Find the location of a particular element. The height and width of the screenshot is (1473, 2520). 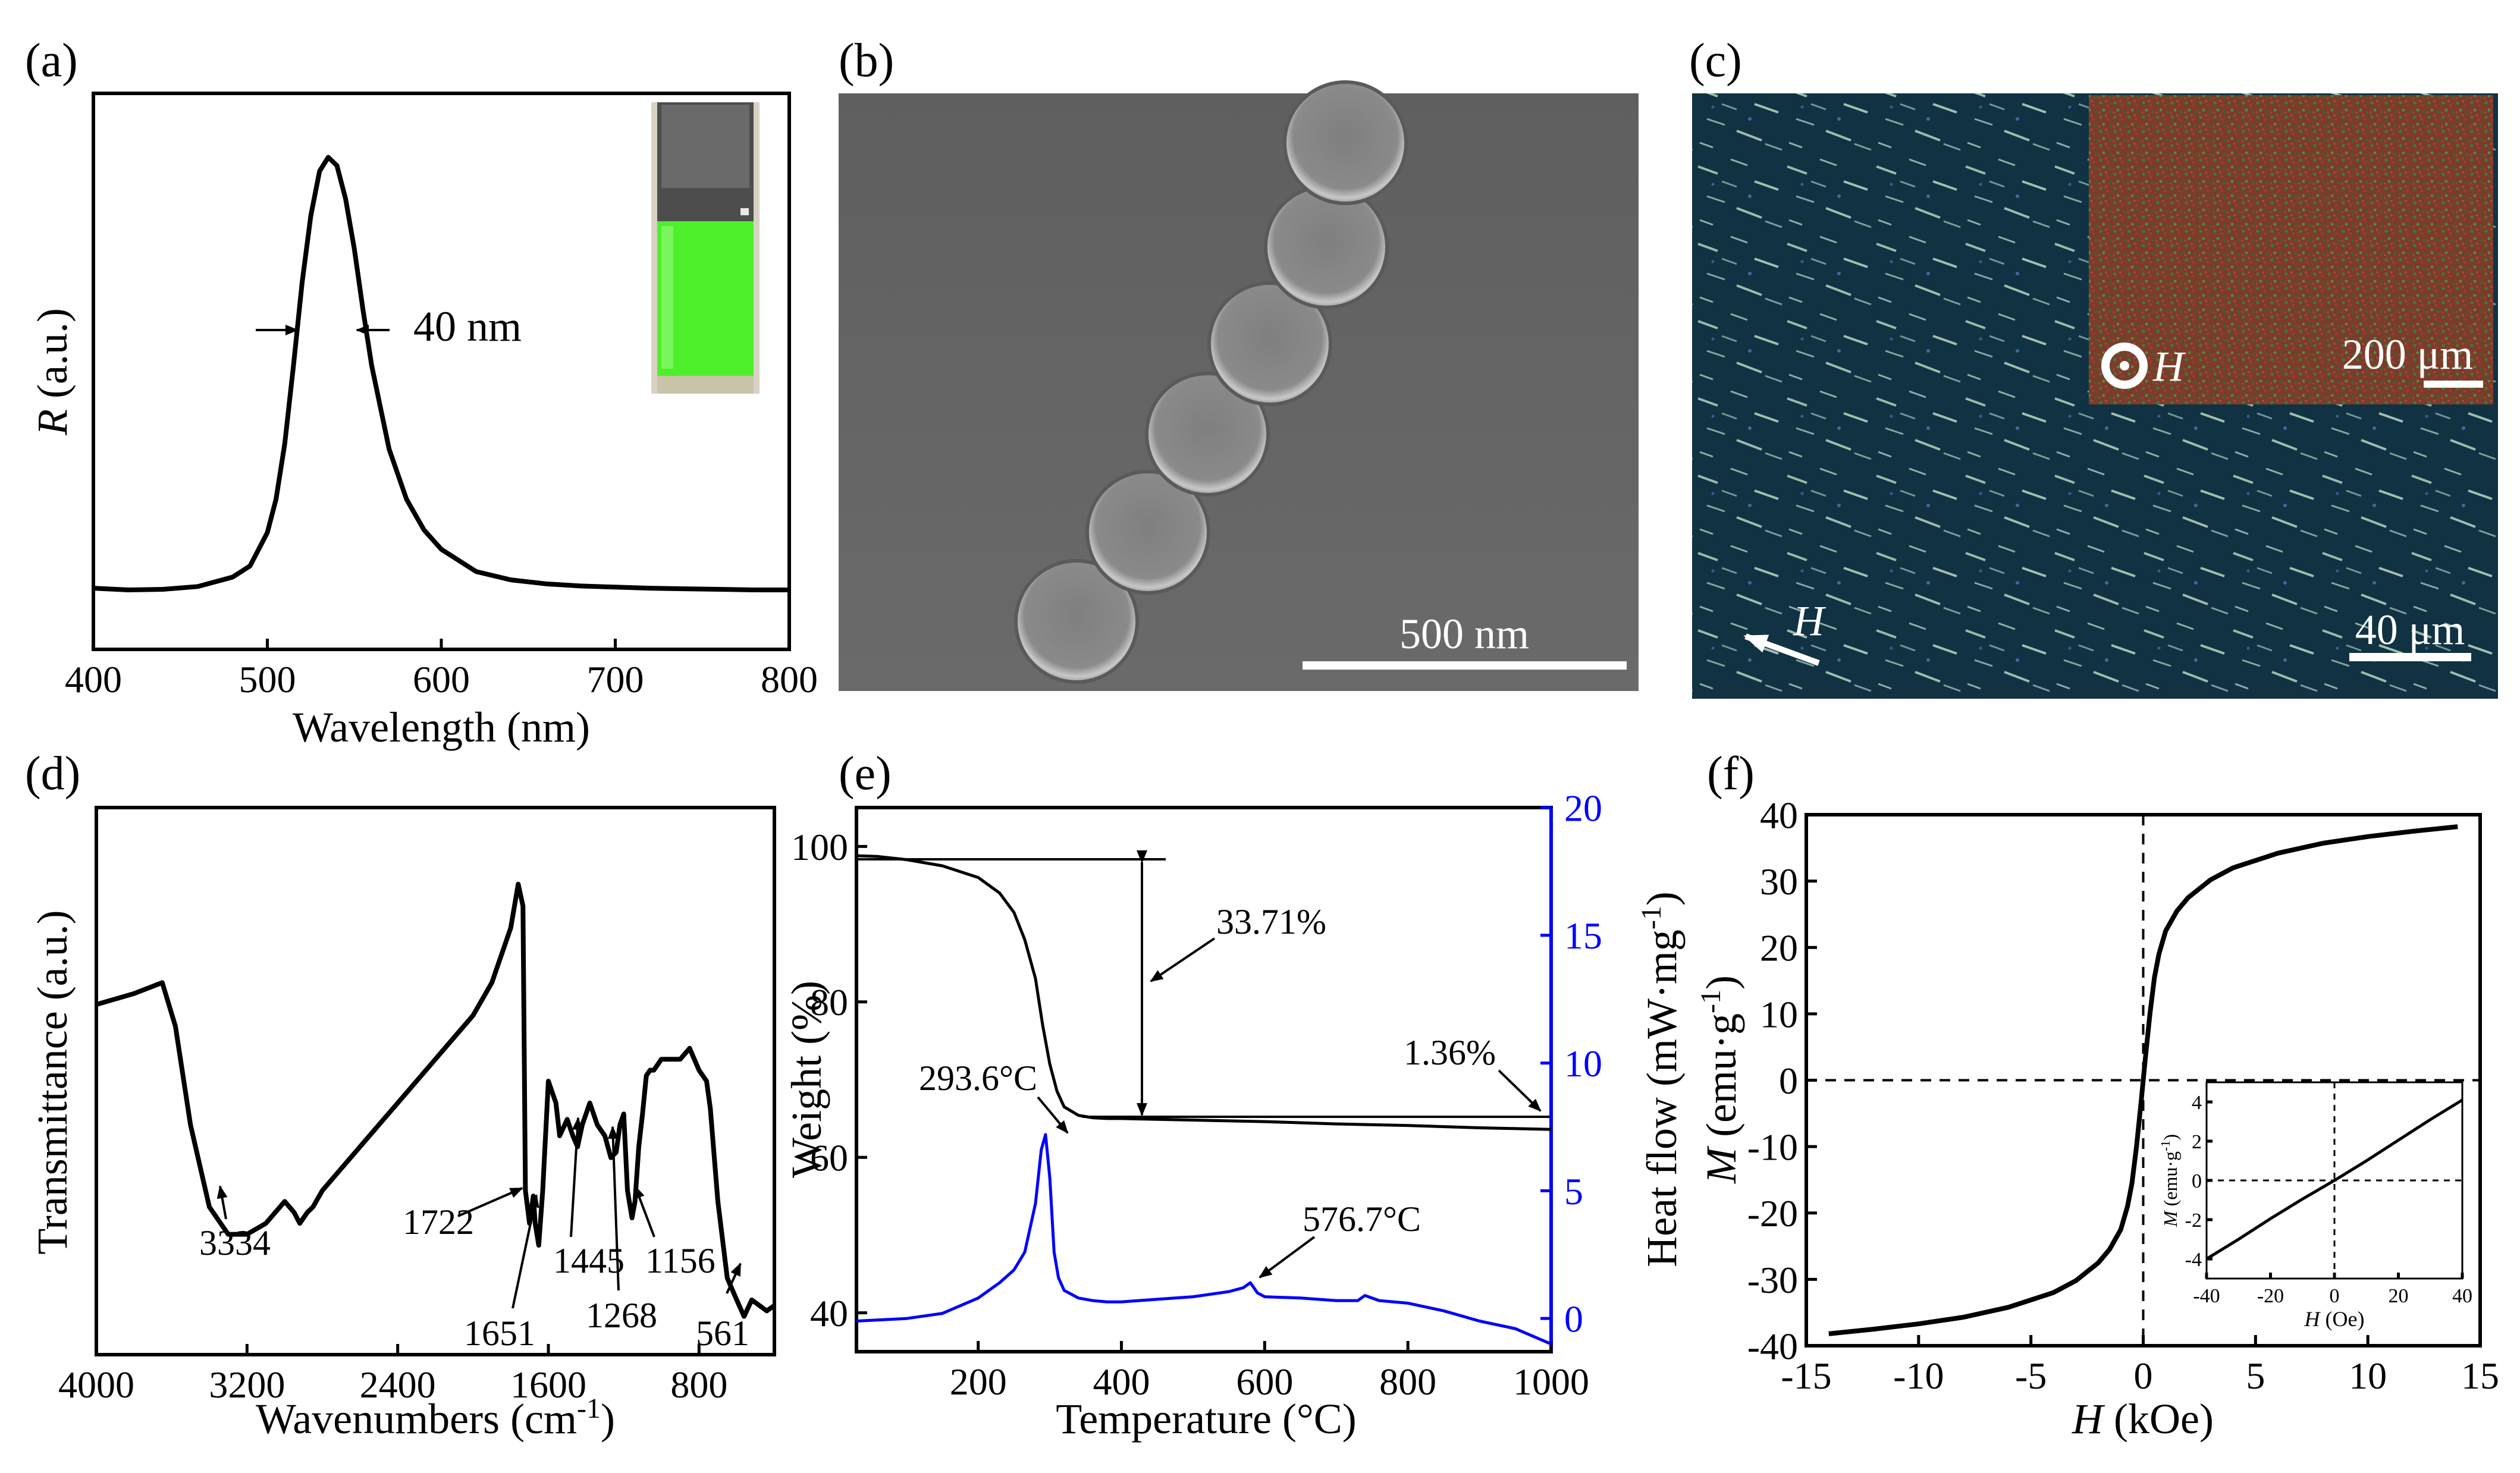

panel-c-field-arrow is located at coordinates (1781, 649).